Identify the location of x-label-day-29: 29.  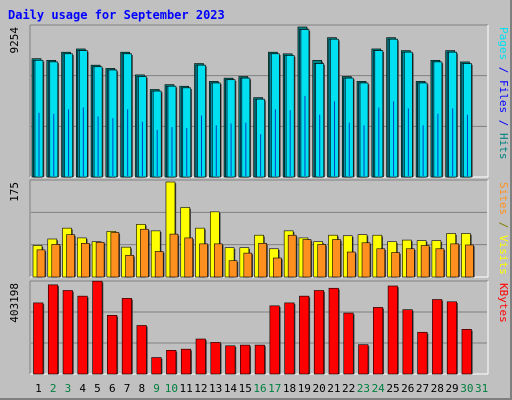
(451, 388).